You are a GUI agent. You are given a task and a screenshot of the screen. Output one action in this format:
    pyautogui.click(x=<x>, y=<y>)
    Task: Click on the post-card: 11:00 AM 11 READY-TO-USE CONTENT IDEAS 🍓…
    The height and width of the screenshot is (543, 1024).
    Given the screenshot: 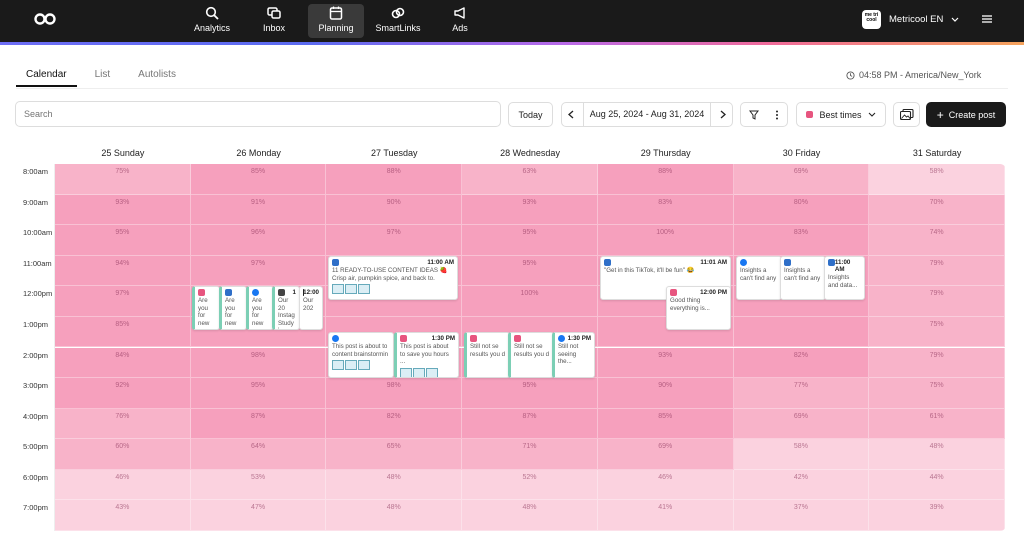 What is the action you would take?
    pyautogui.click(x=393, y=278)
    